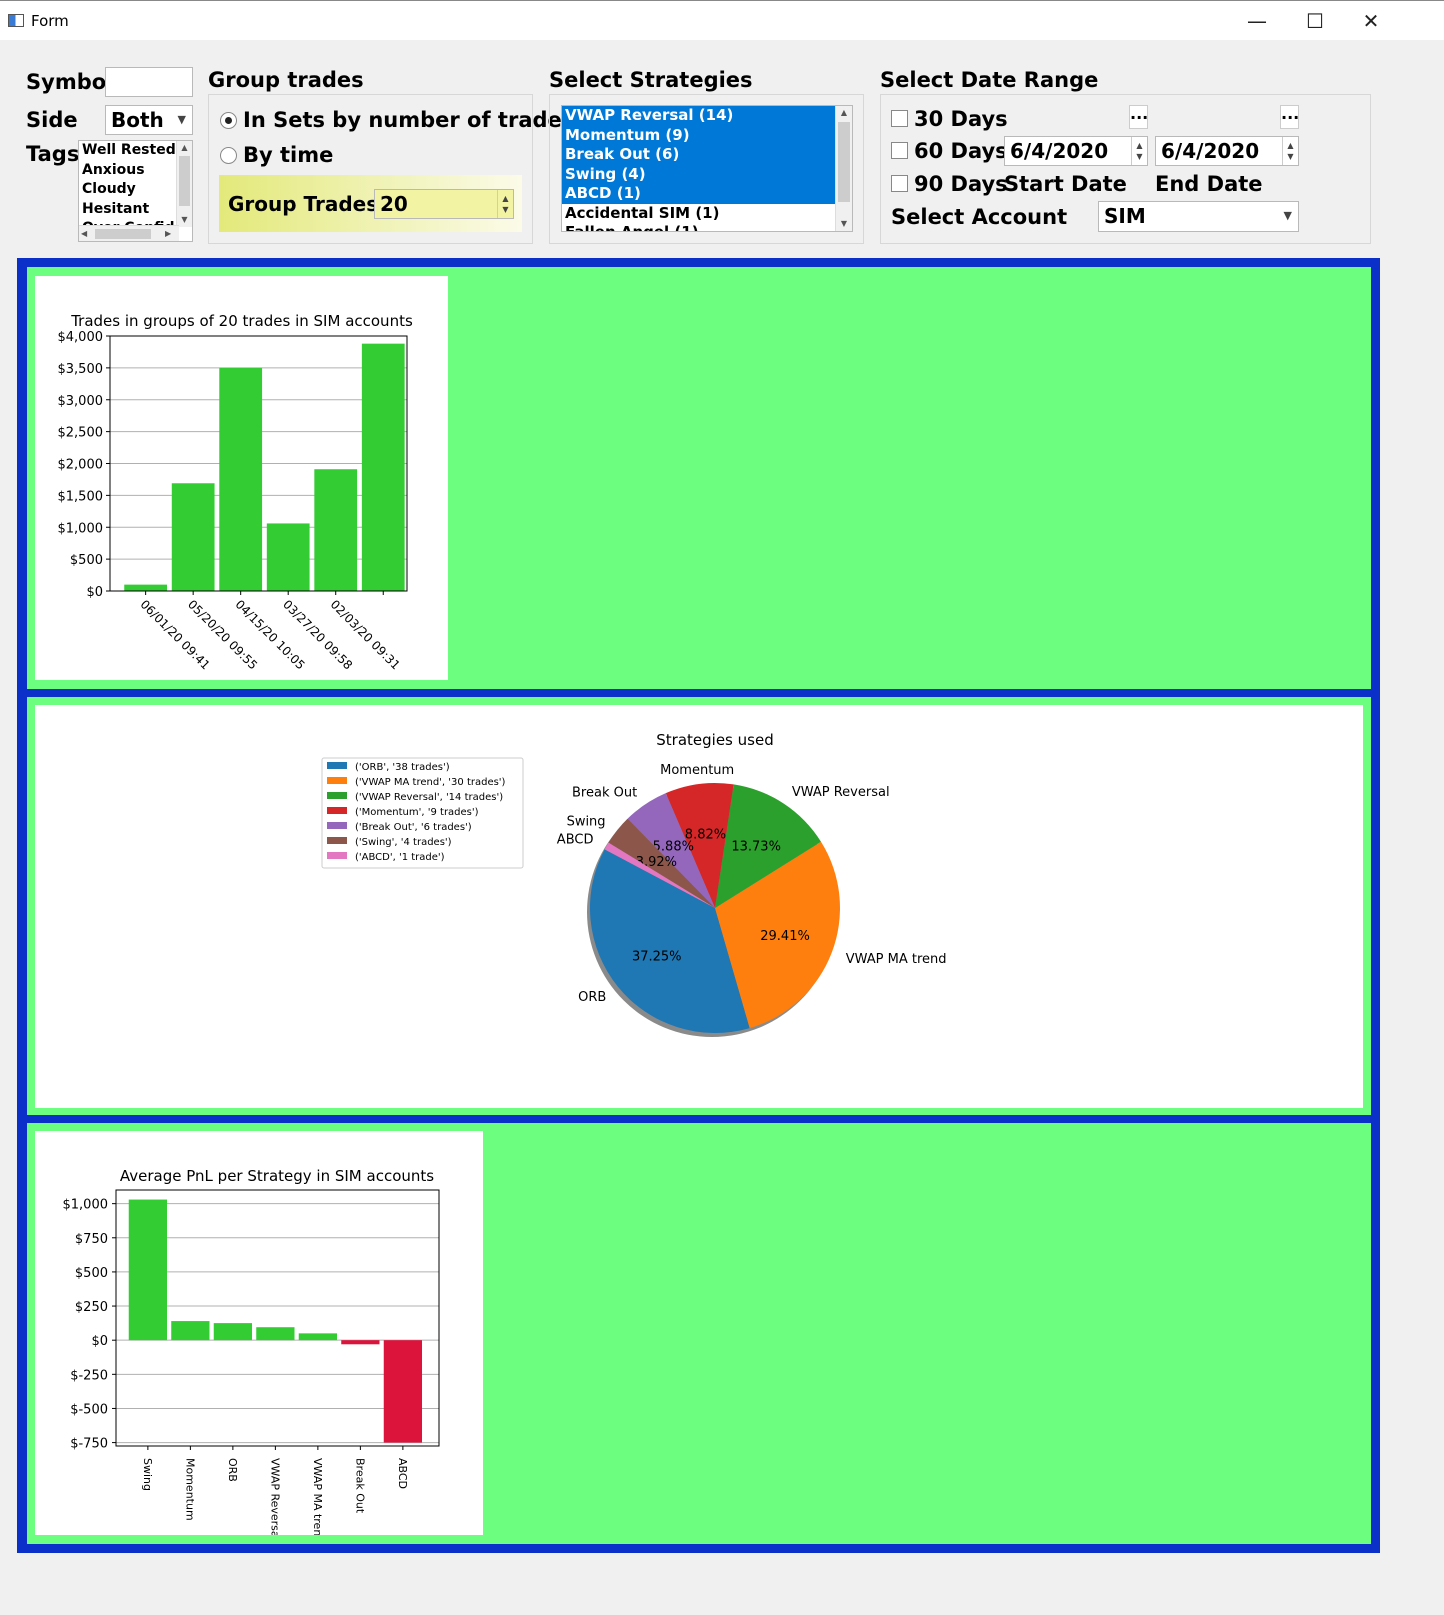  I want to click on list-item: Well Rested, so click(129, 150).